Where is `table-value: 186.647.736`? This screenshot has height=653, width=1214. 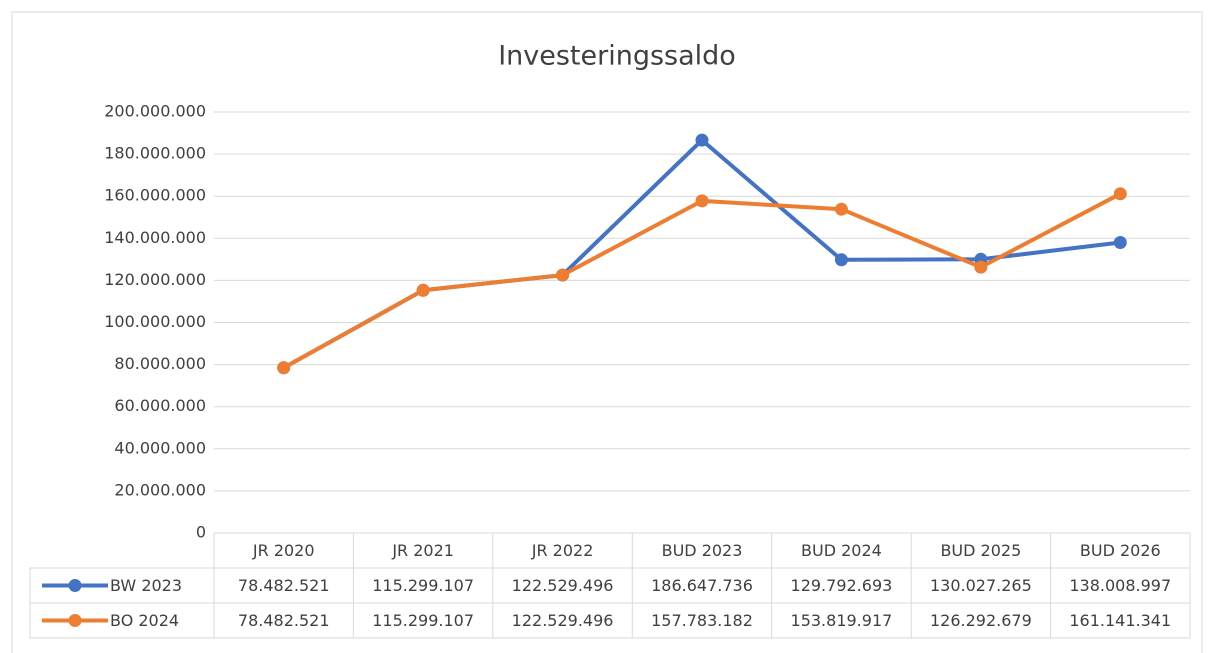
table-value: 186.647.736 is located at coordinates (702, 585).